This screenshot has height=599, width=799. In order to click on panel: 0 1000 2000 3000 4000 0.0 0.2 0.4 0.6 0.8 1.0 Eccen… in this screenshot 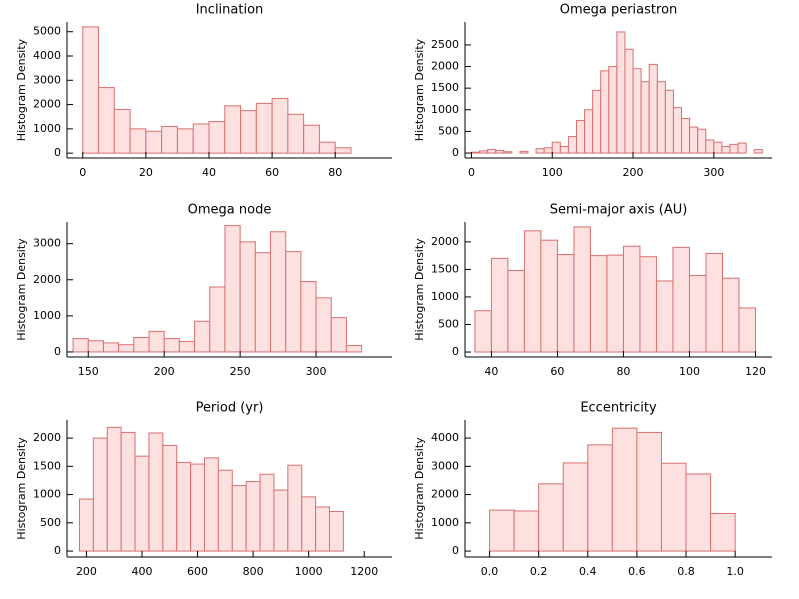, I will do `click(592, 489)`.